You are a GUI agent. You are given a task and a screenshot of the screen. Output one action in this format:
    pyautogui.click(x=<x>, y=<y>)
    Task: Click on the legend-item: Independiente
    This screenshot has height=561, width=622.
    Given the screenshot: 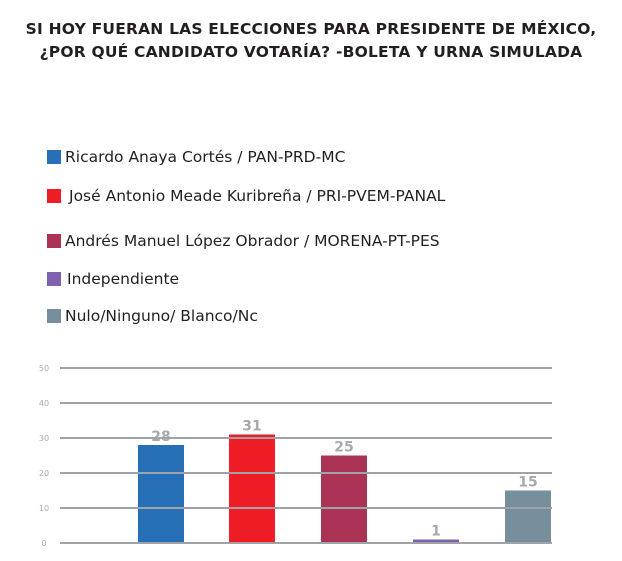 What is the action you would take?
    pyautogui.click(x=113, y=279)
    